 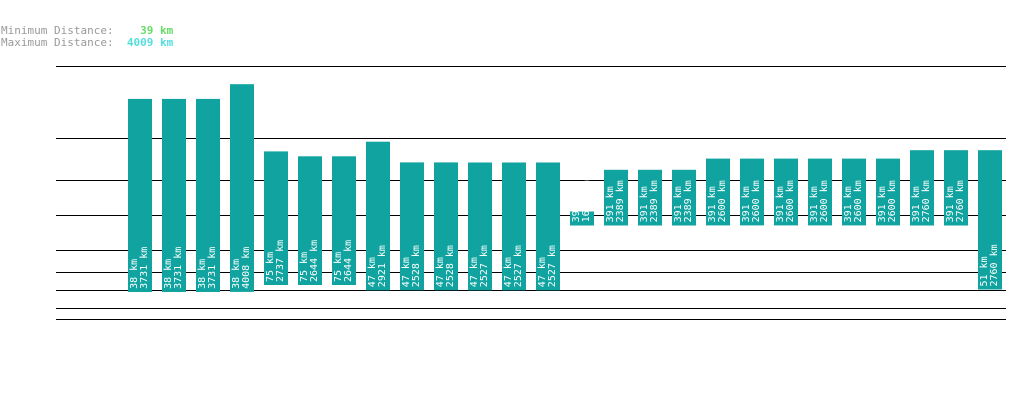 I want to click on bar-label-max-5: 2644 km, so click(x=314, y=261).